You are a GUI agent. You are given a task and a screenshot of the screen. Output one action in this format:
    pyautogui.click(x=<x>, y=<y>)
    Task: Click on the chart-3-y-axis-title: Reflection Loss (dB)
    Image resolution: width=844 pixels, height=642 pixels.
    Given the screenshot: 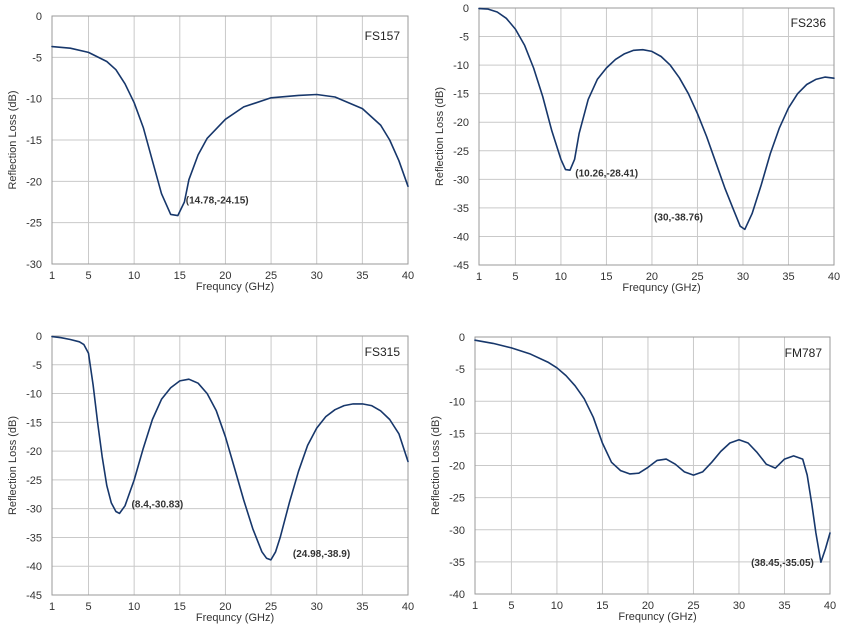 What is the action you would take?
    pyautogui.click(x=13, y=465)
    